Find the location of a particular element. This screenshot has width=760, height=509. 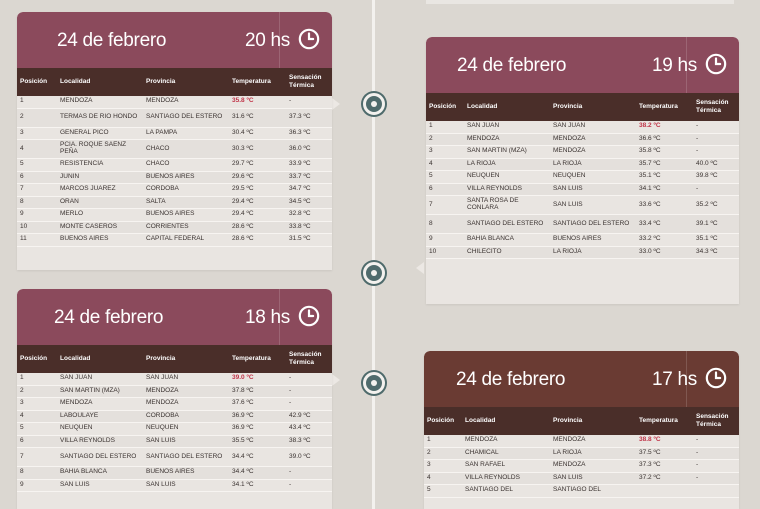

table-row: 9 BAHIA BLANCA BUENOS AIRES 33.2 ºC 35.1 ºC is located at coordinates (582, 240).